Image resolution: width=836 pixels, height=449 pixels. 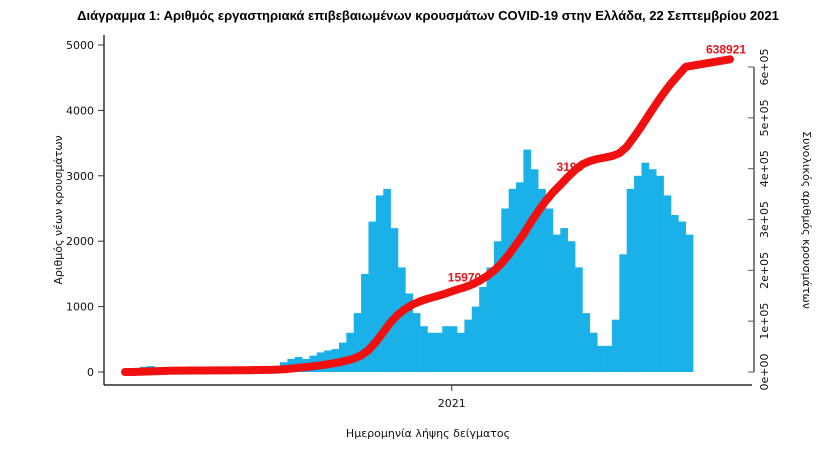 I want to click on cumulative-annotation: 638921, so click(x=726, y=49).